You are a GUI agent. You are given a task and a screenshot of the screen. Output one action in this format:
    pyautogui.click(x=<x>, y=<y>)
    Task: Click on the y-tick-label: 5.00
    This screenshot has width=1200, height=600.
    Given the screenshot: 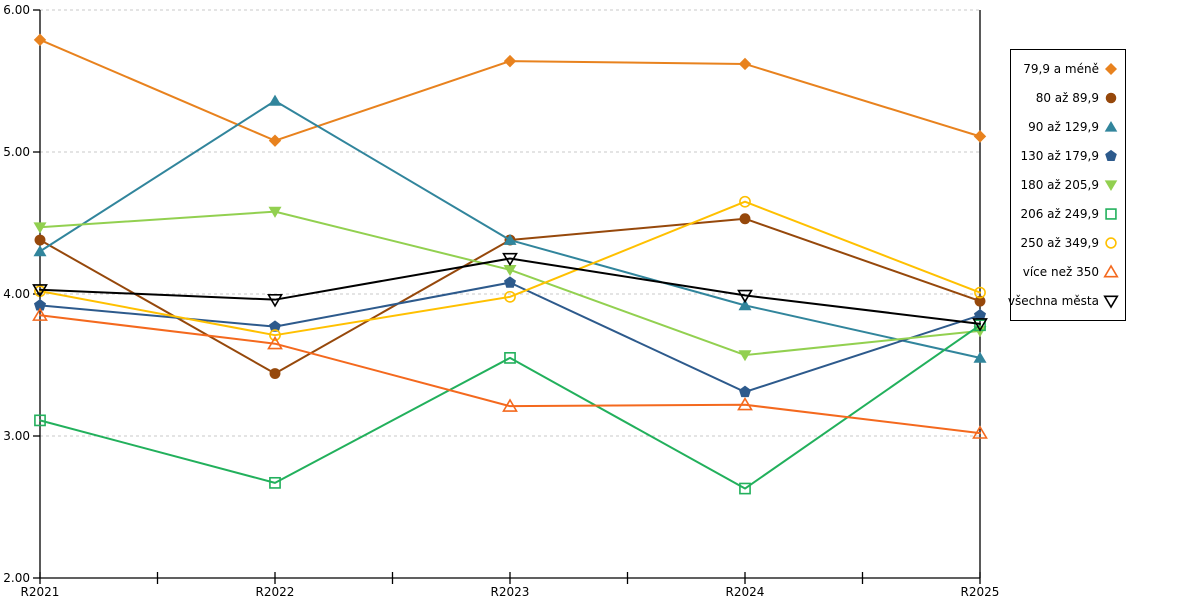 What is the action you would take?
    pyautogui.click(x=16, y=152)
    